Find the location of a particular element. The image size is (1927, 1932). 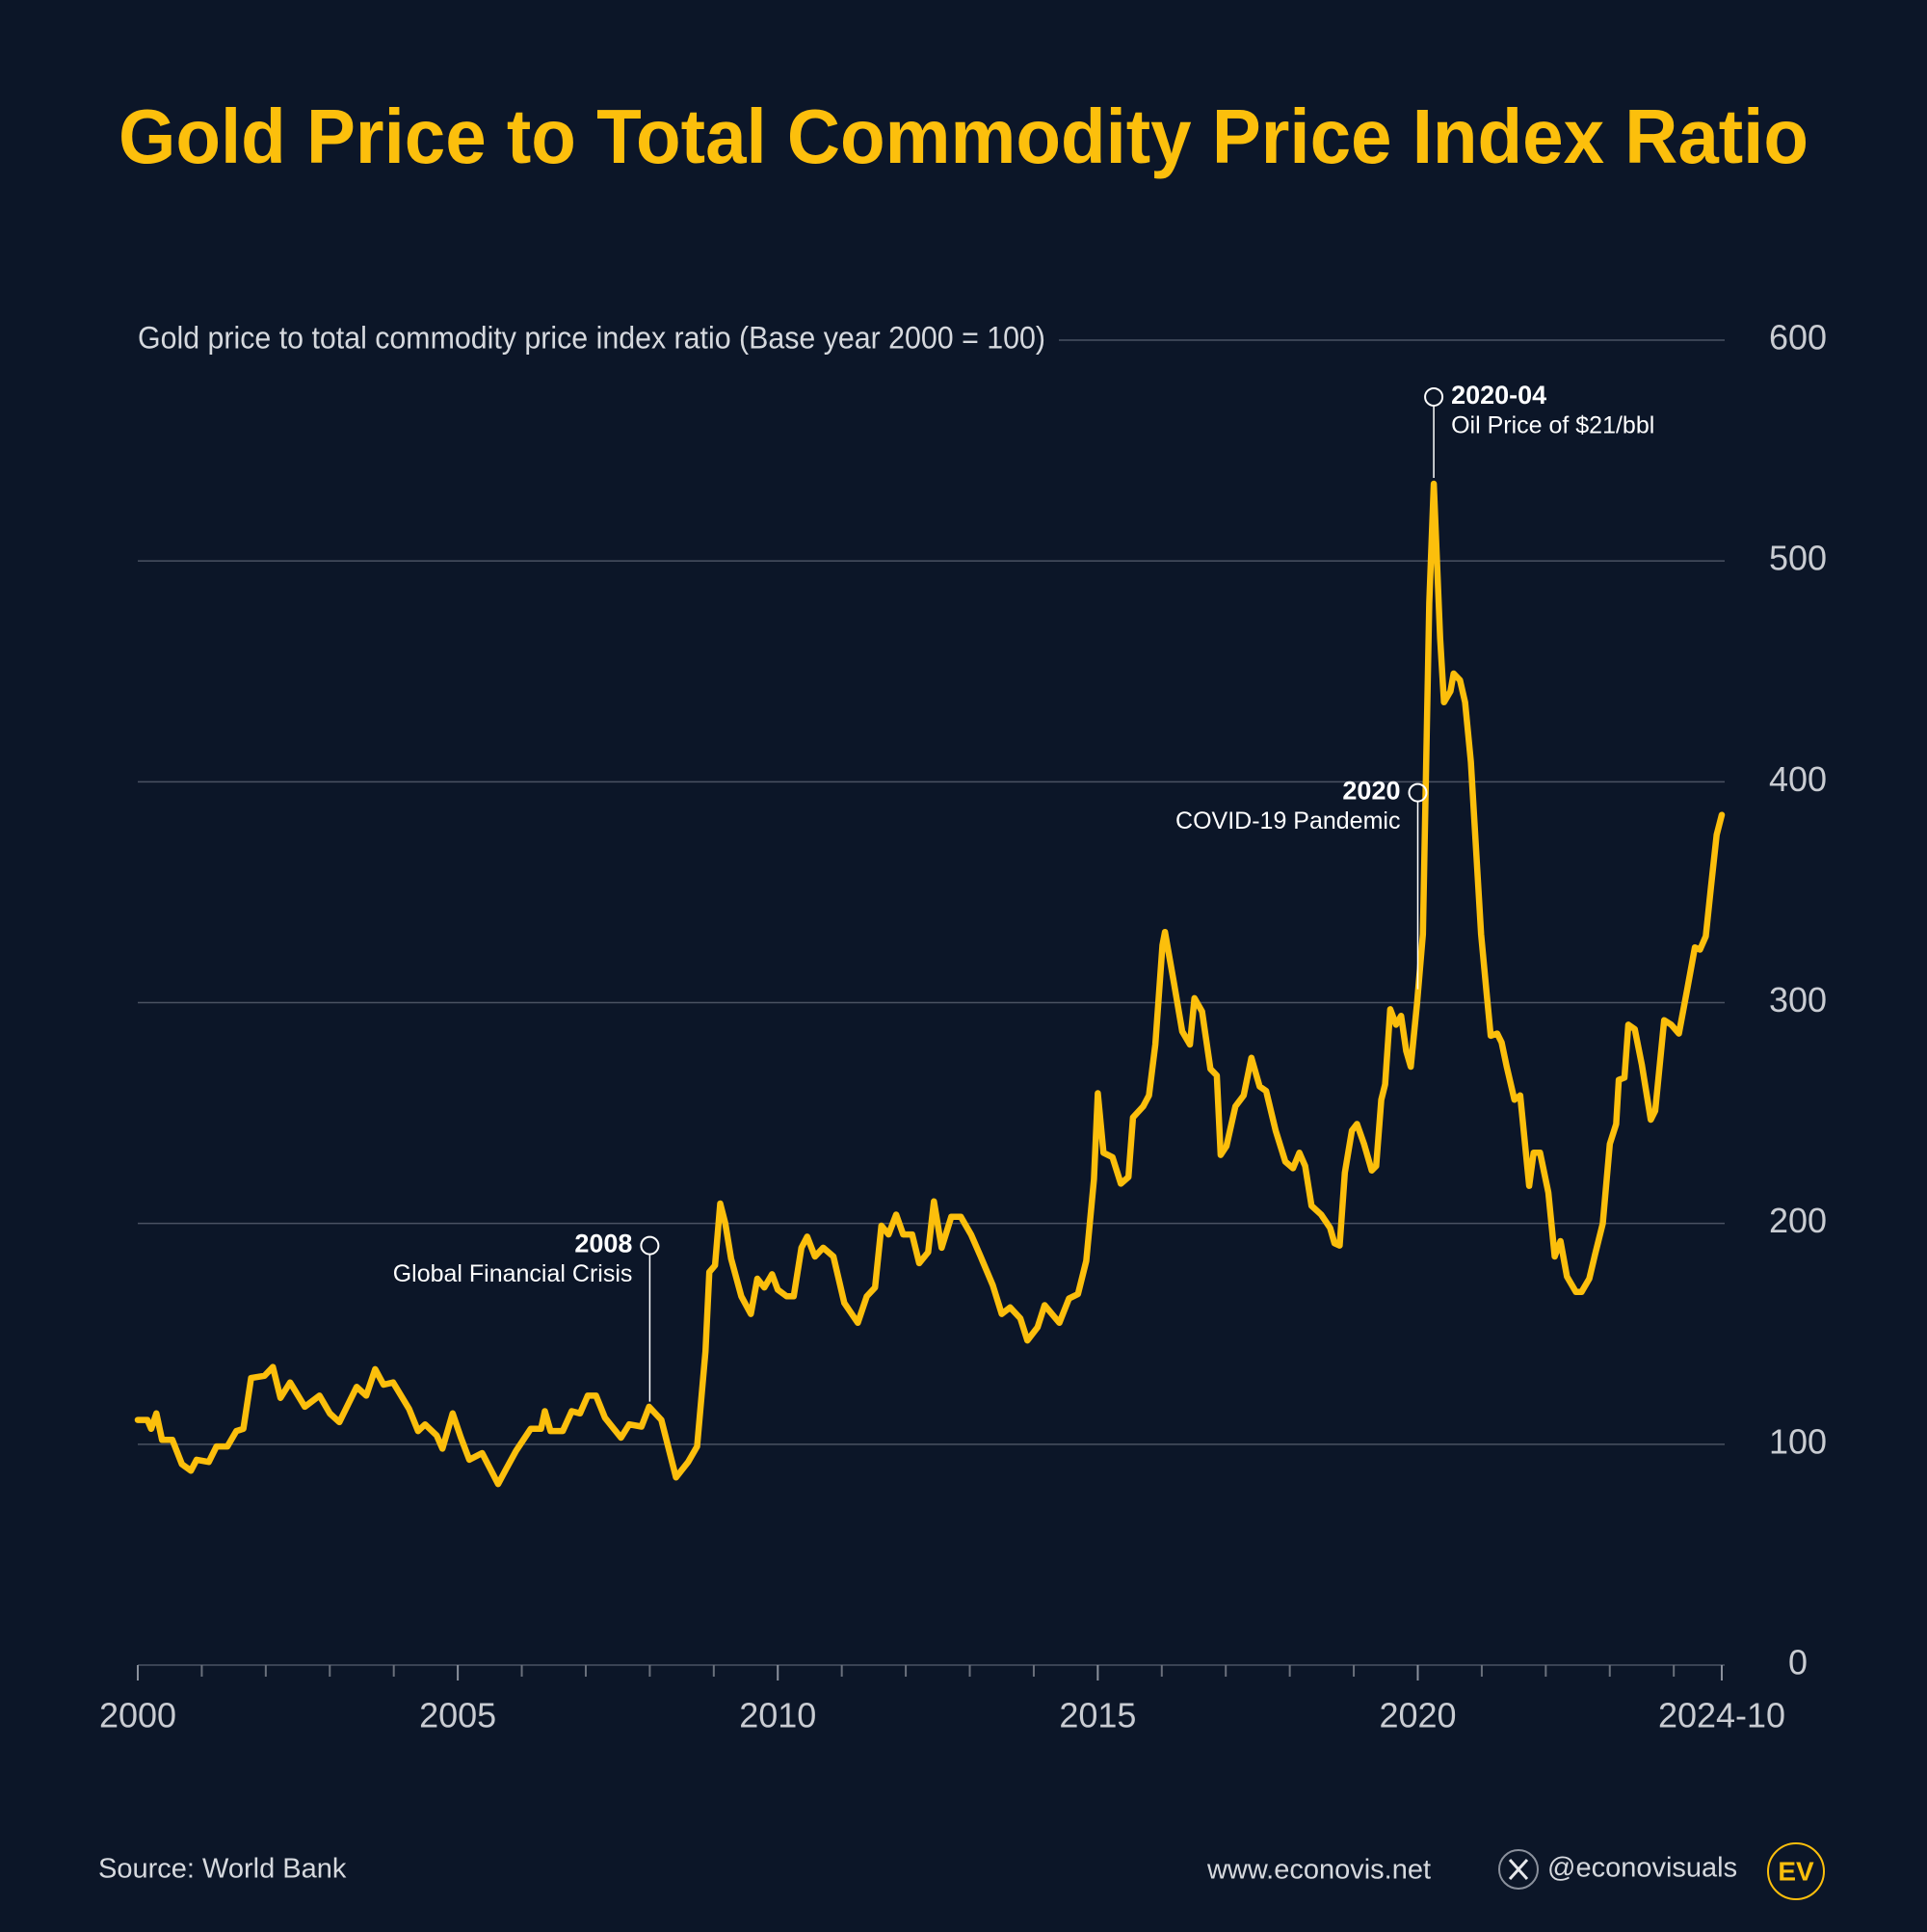

logo-ring is located at coordinates (1796, 1871).